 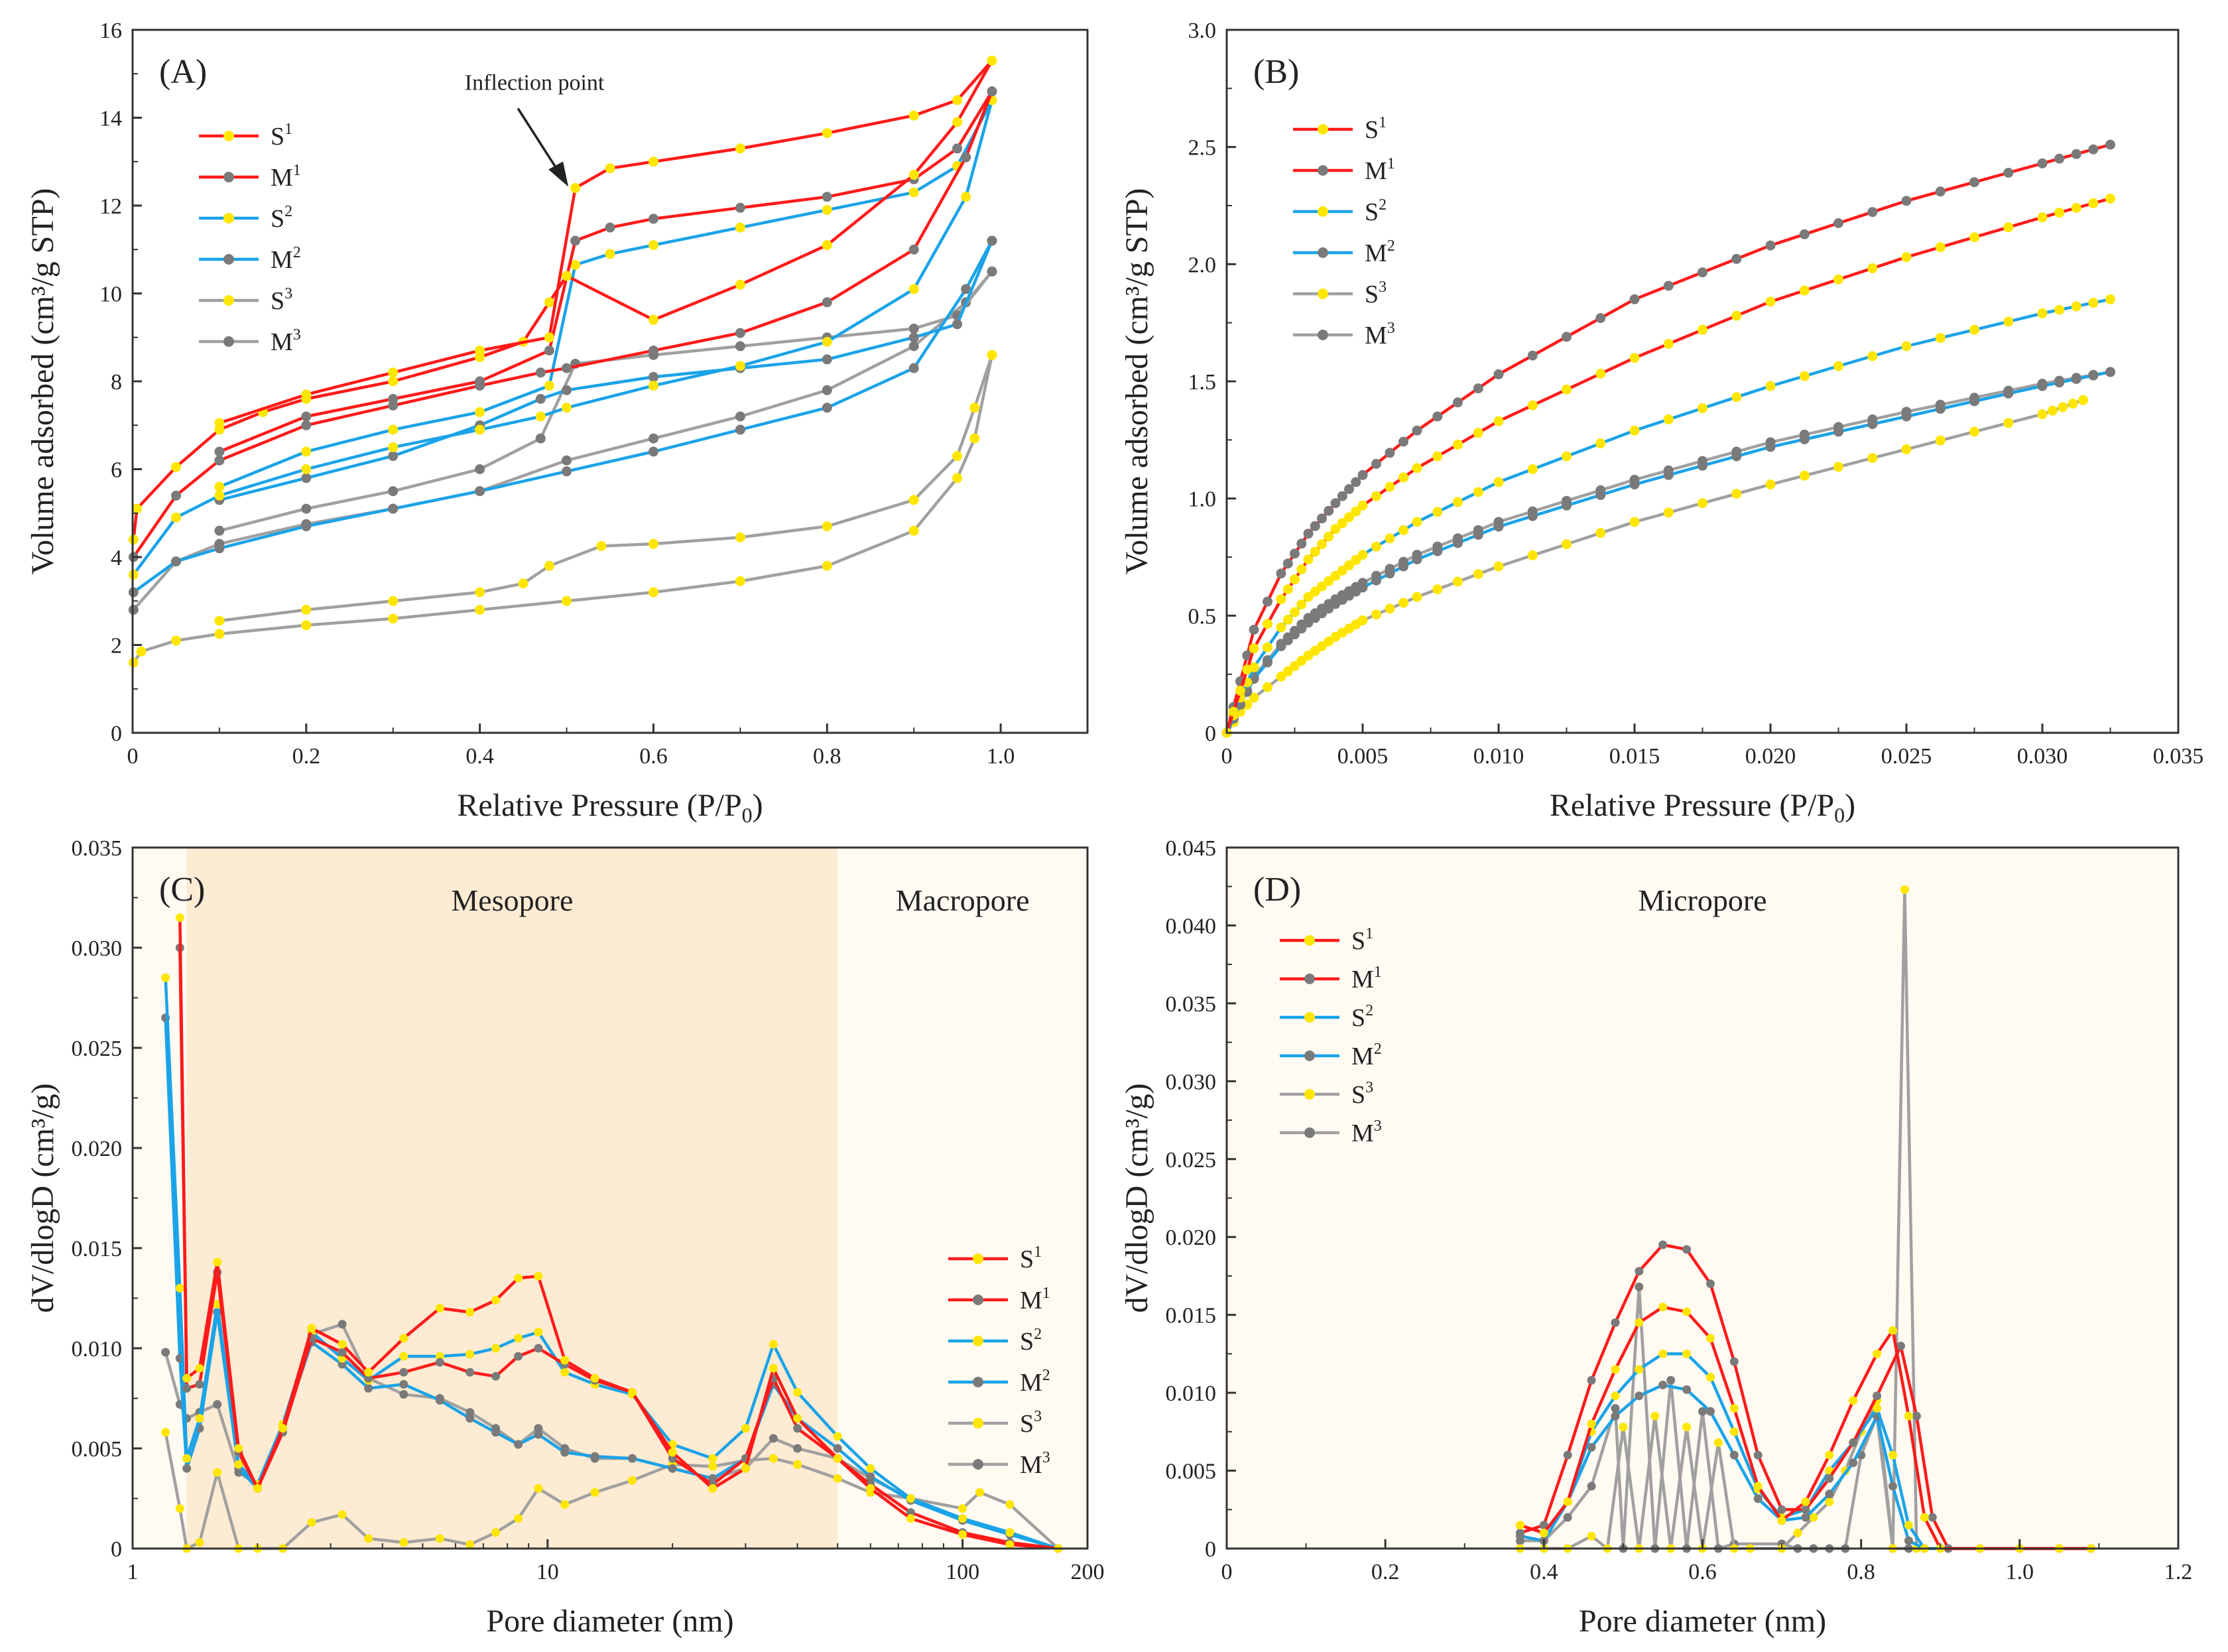 I want to click on y-axis-label: dV/dlogD (cm³/g), so click(x=1136, y=1197).